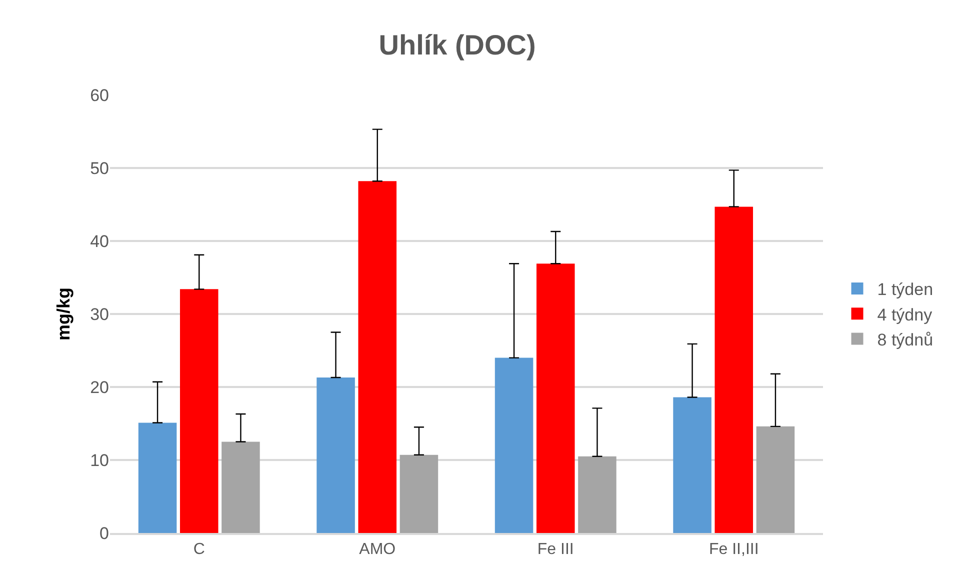 This screenshot has height=583, width=973. I want to click on legend-label: 4 týdny, so click(905, 314).